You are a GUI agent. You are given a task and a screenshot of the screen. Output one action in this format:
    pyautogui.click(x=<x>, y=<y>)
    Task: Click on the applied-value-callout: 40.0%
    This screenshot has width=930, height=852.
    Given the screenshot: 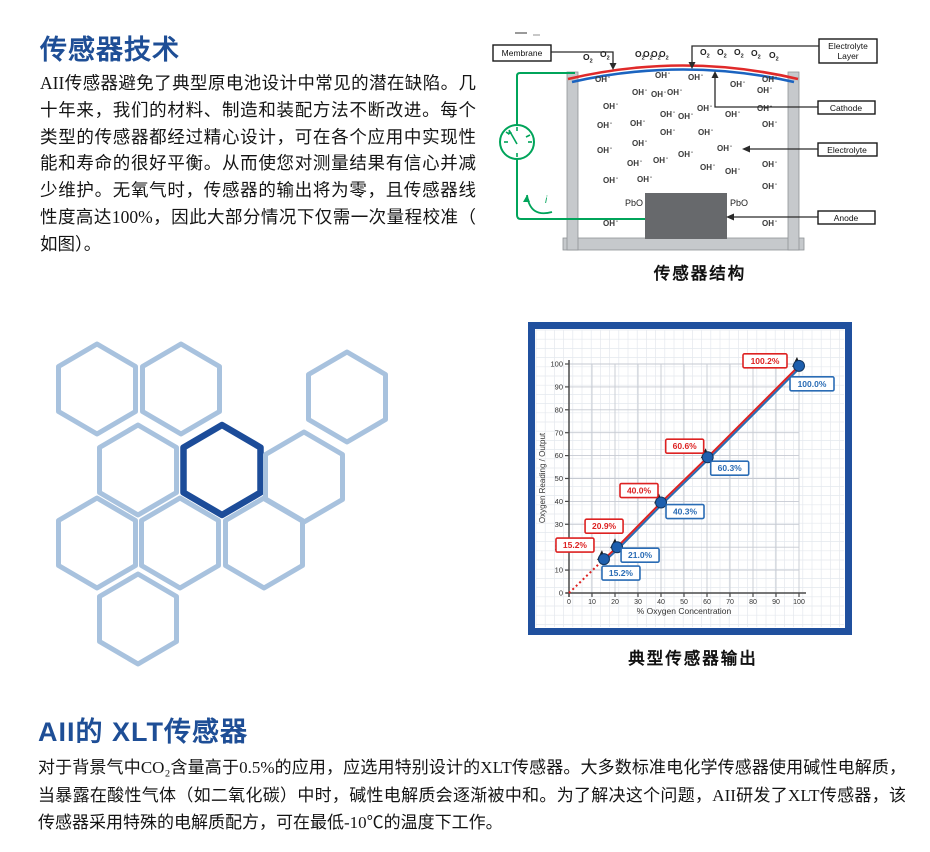 What is the action you would take?
    pyautogui.click(x=639, y=491)
    